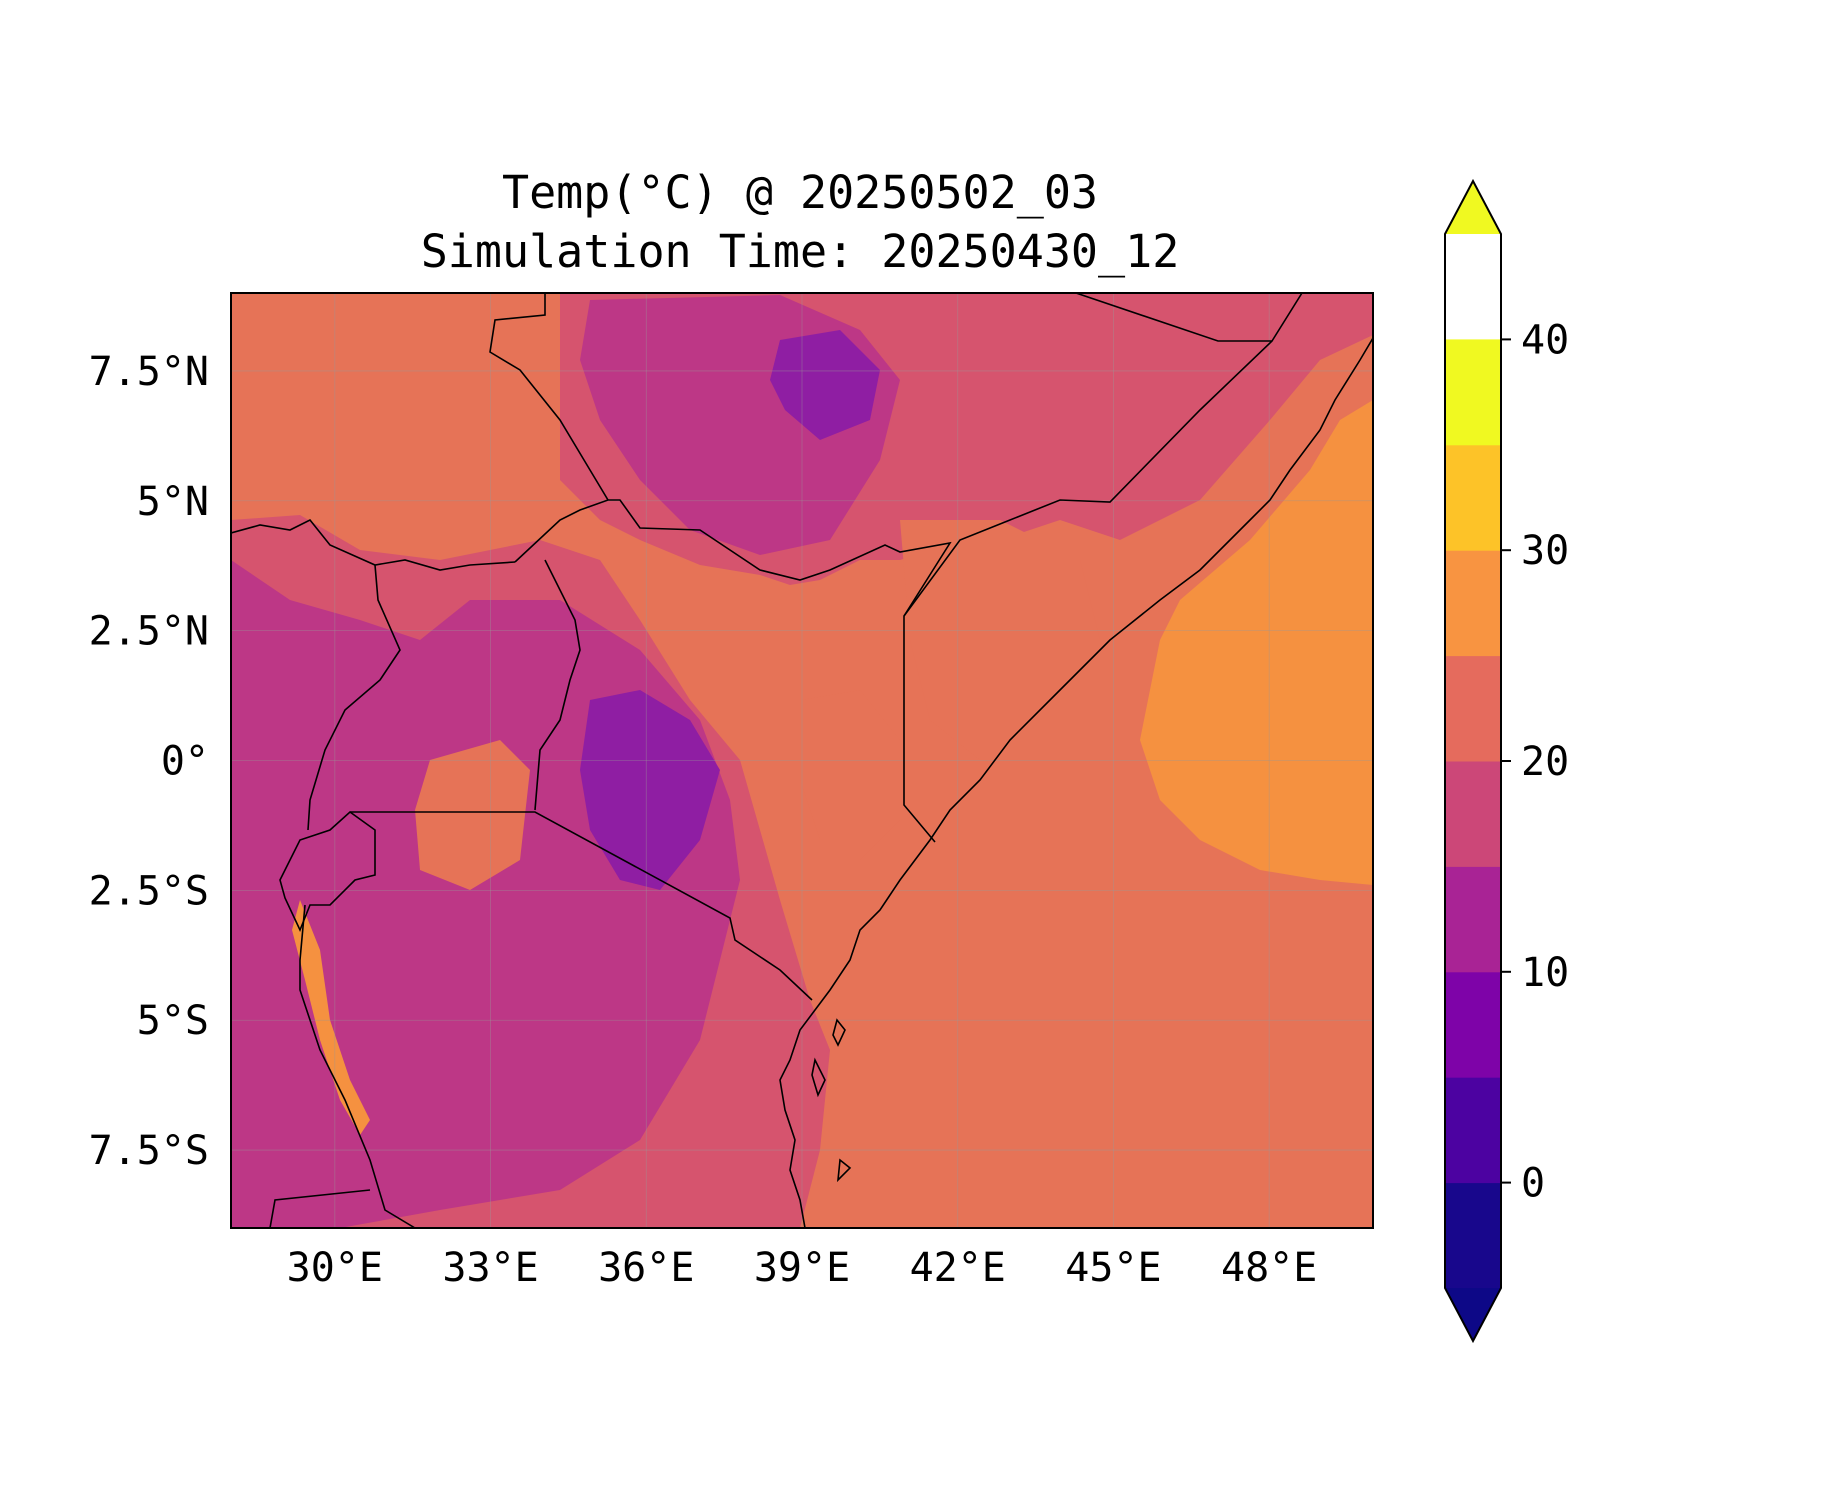 Image resolution: width=1833 pixels, height=1505 pixels. I want to click on victoria-warm-patch, so click(472, 815).